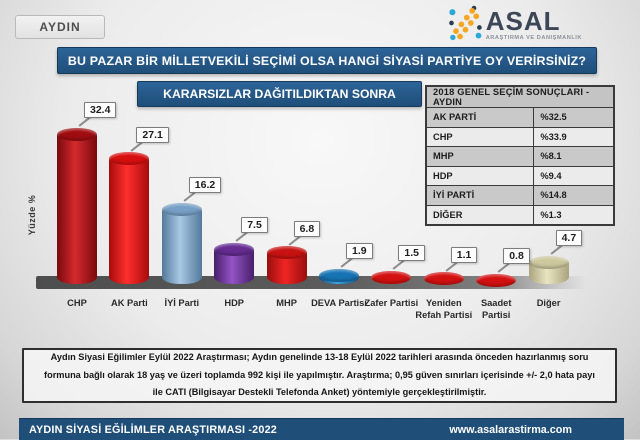 Image resolution: width=640 pixels, height=440 pixels. What do you see at coordinates (551, 156) in the screenshot?
I see `table-cell-value: %8.1` at bounding box center [551, 156].